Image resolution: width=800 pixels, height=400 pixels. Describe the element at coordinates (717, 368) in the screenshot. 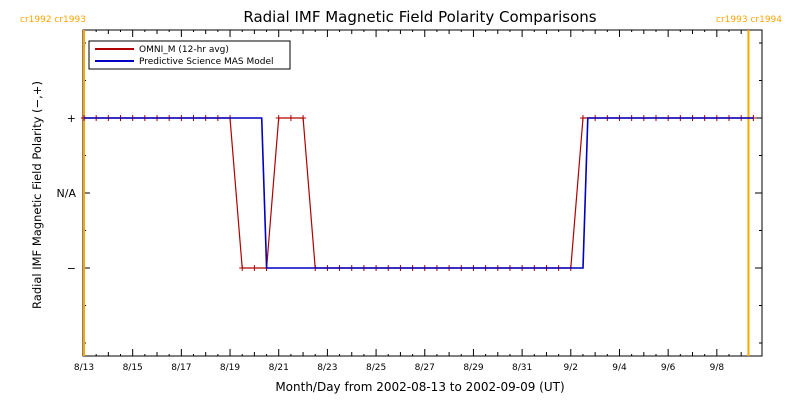

I see `x-tick-label: 9/8` at that location.